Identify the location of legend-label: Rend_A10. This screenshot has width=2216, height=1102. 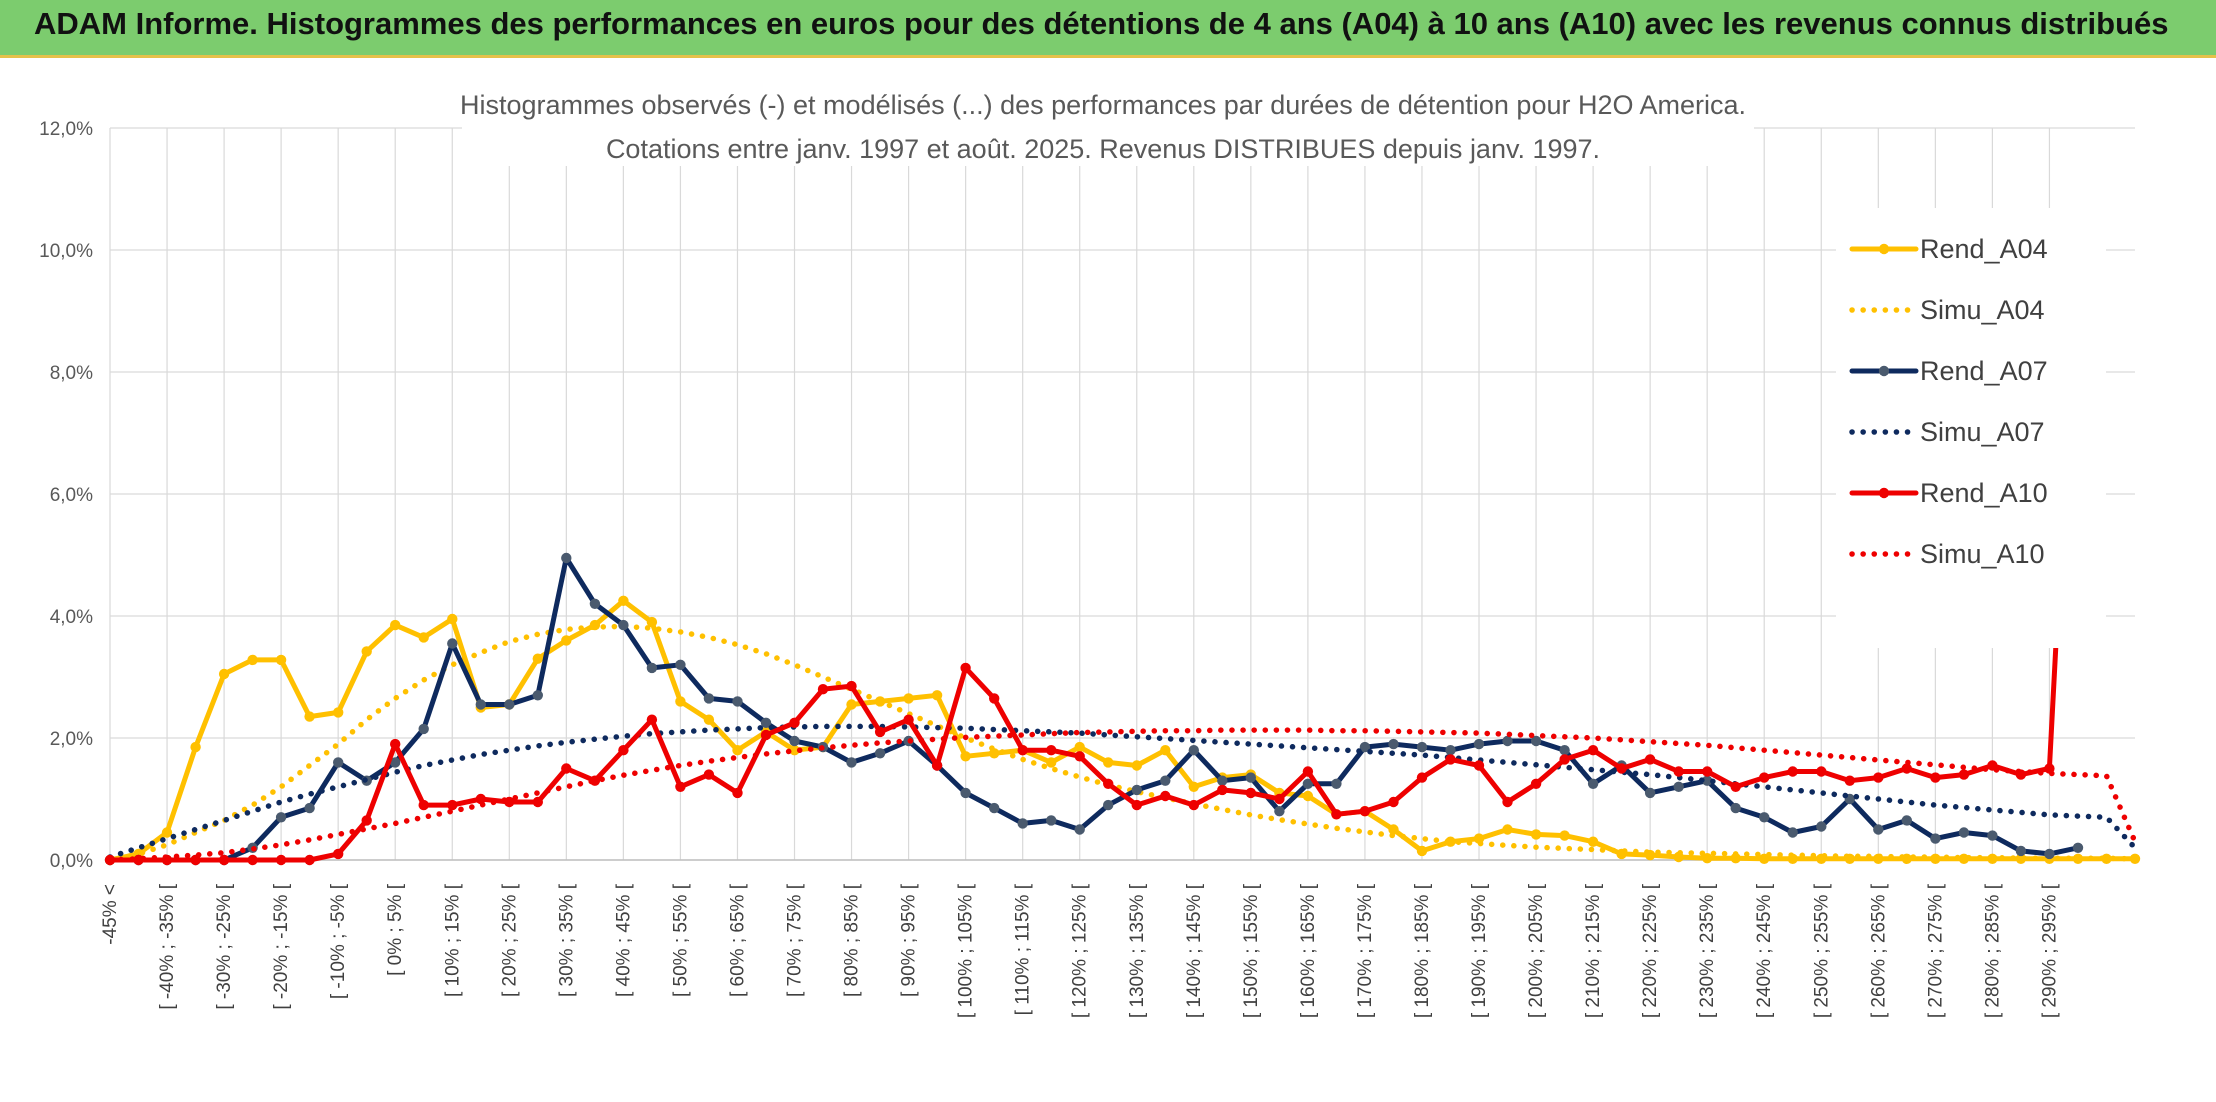
(1984, 493).